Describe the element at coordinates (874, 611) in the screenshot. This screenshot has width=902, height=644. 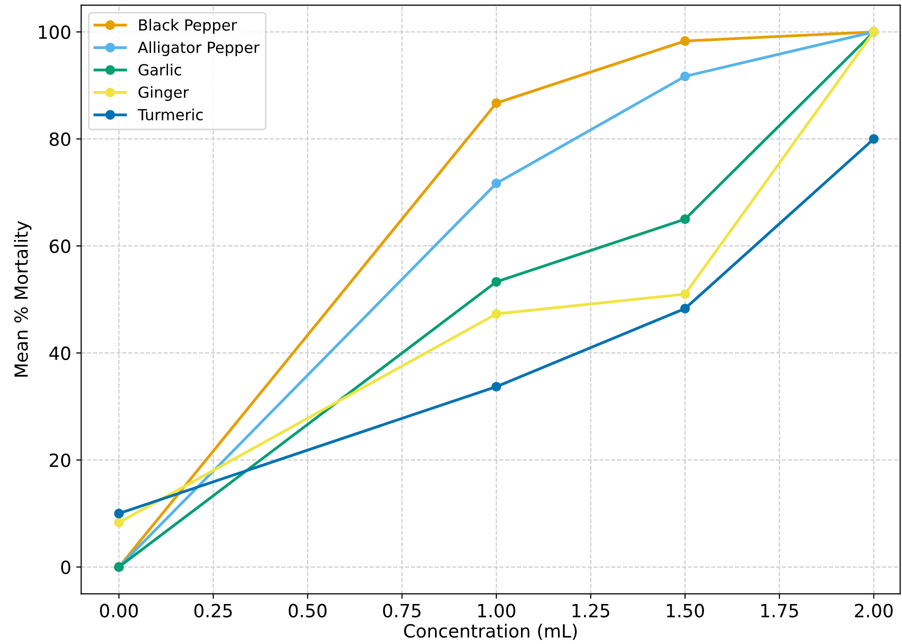
I see `x-tick-label: 2.00` at that location.